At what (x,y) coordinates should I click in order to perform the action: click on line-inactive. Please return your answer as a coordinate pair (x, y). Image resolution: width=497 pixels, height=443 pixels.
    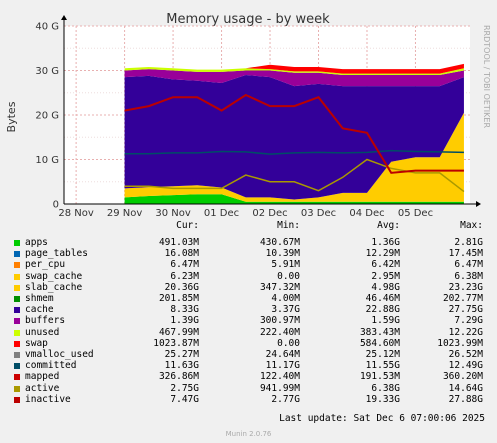
    Looking at the image, I should click on (294, 133).